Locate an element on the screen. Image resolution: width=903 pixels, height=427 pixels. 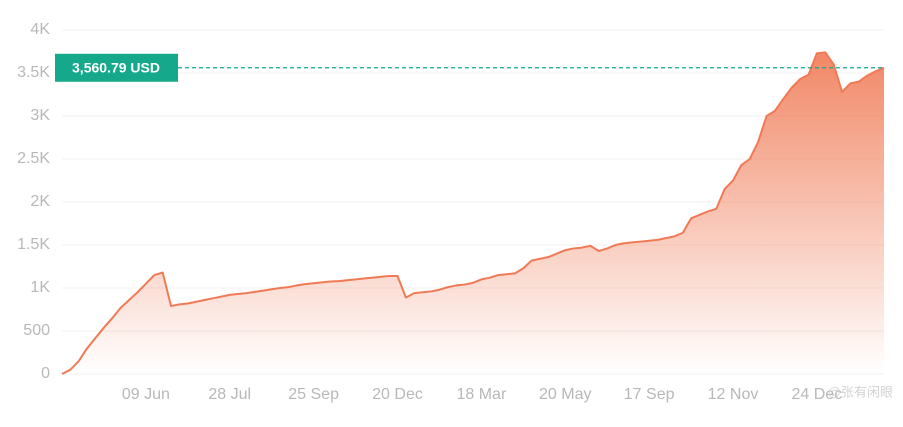
x-tick-label: 28 Jul is located at coordinates (229, 394).